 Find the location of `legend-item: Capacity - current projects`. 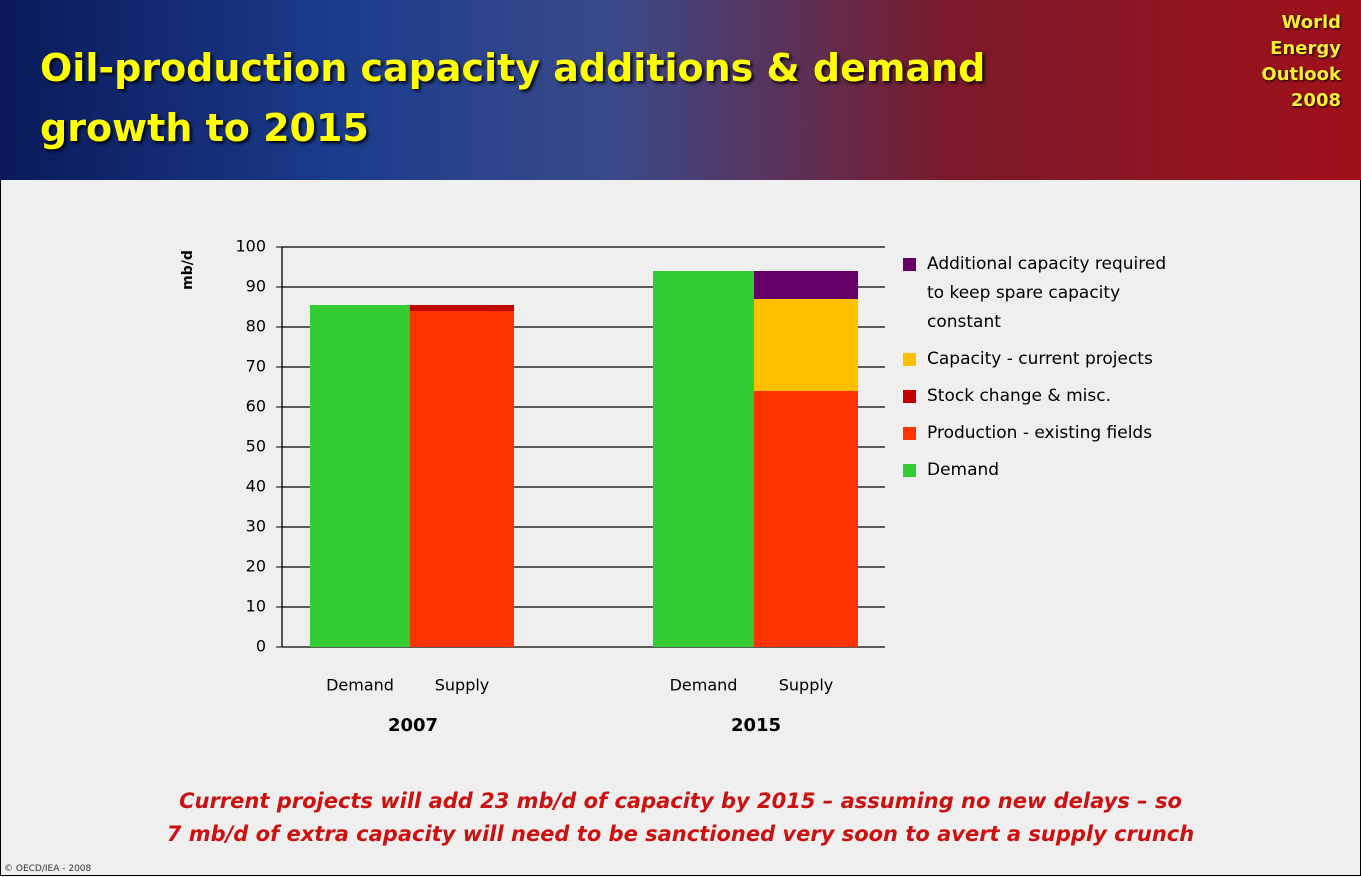

legend-item: Capacity - current projects is located at coordinates (1033, 359).